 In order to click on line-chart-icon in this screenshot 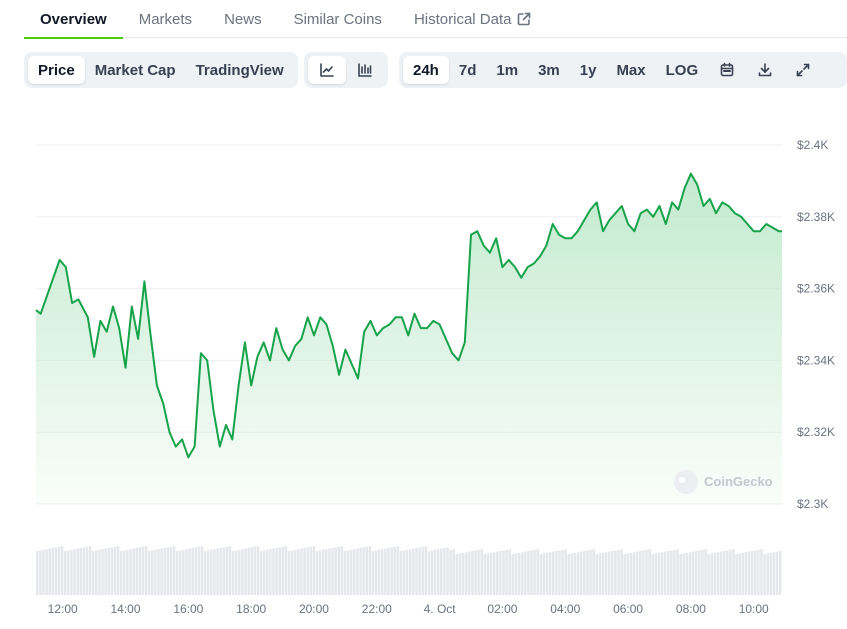, I will do `click(327, 70)`.